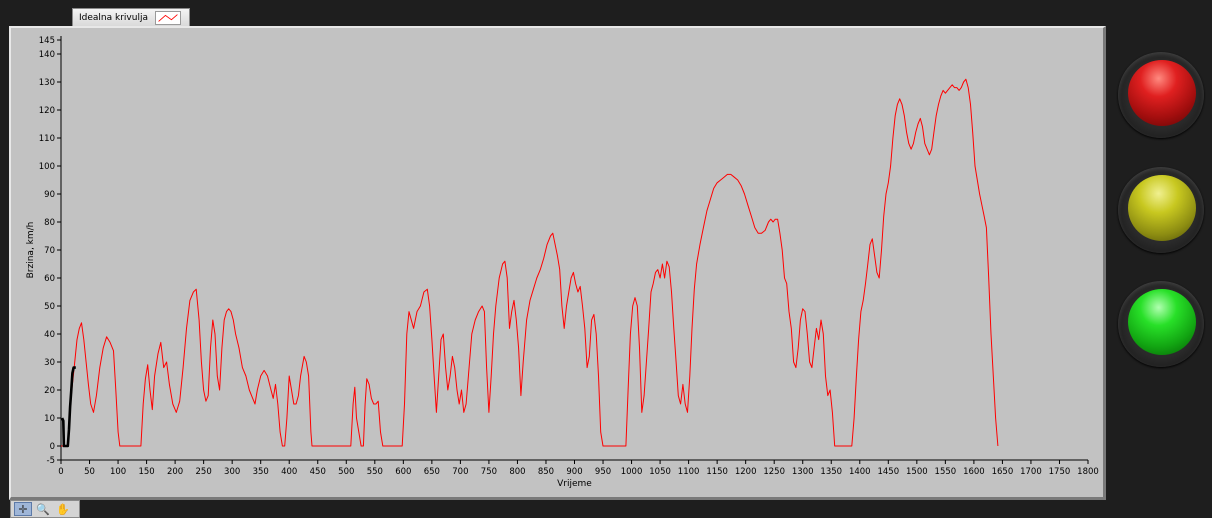 This screenshot has height=518, width=1212. Describe the element at coordinates (974, 472) in the screenshot. I see `x-tick-label: 1600` at that location.